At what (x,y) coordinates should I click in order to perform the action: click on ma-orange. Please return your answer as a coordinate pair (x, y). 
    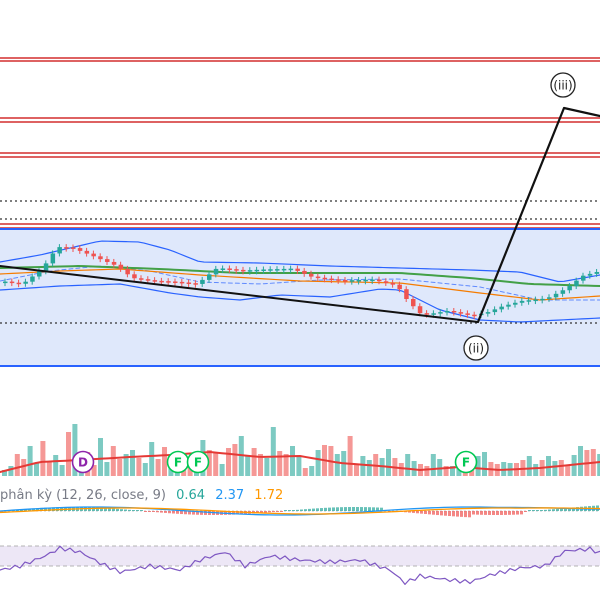
    Looking at the image, I should click on (300, 284).